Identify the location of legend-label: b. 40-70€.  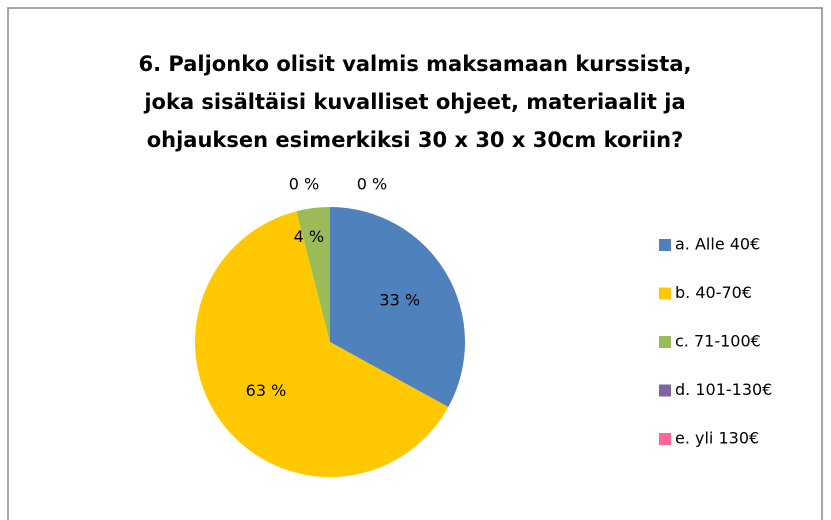
(713, 292).